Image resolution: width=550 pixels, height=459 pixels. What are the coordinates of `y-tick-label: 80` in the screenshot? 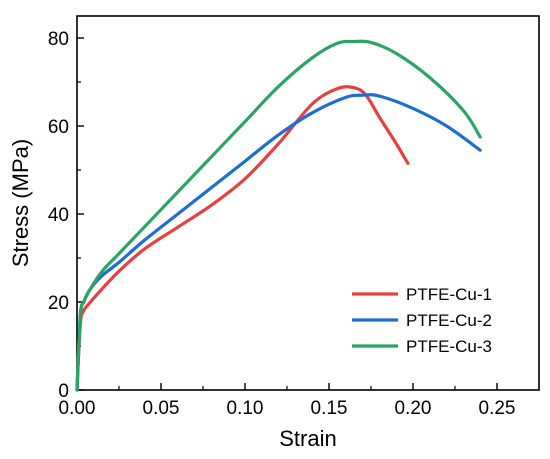 It's located at (58, 39).